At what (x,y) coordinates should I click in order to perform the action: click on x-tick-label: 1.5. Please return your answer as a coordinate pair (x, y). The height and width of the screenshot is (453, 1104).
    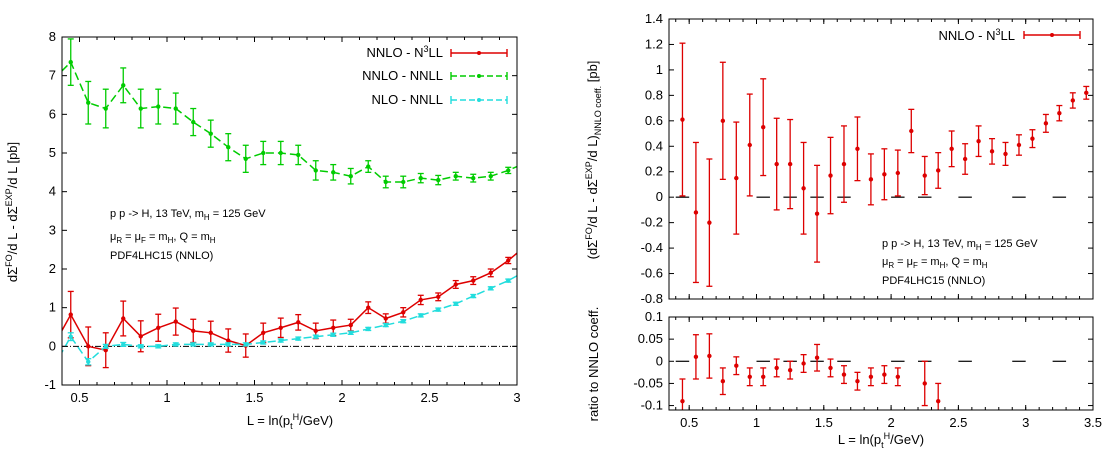
    Looking at the image, I should click on (824, 422).